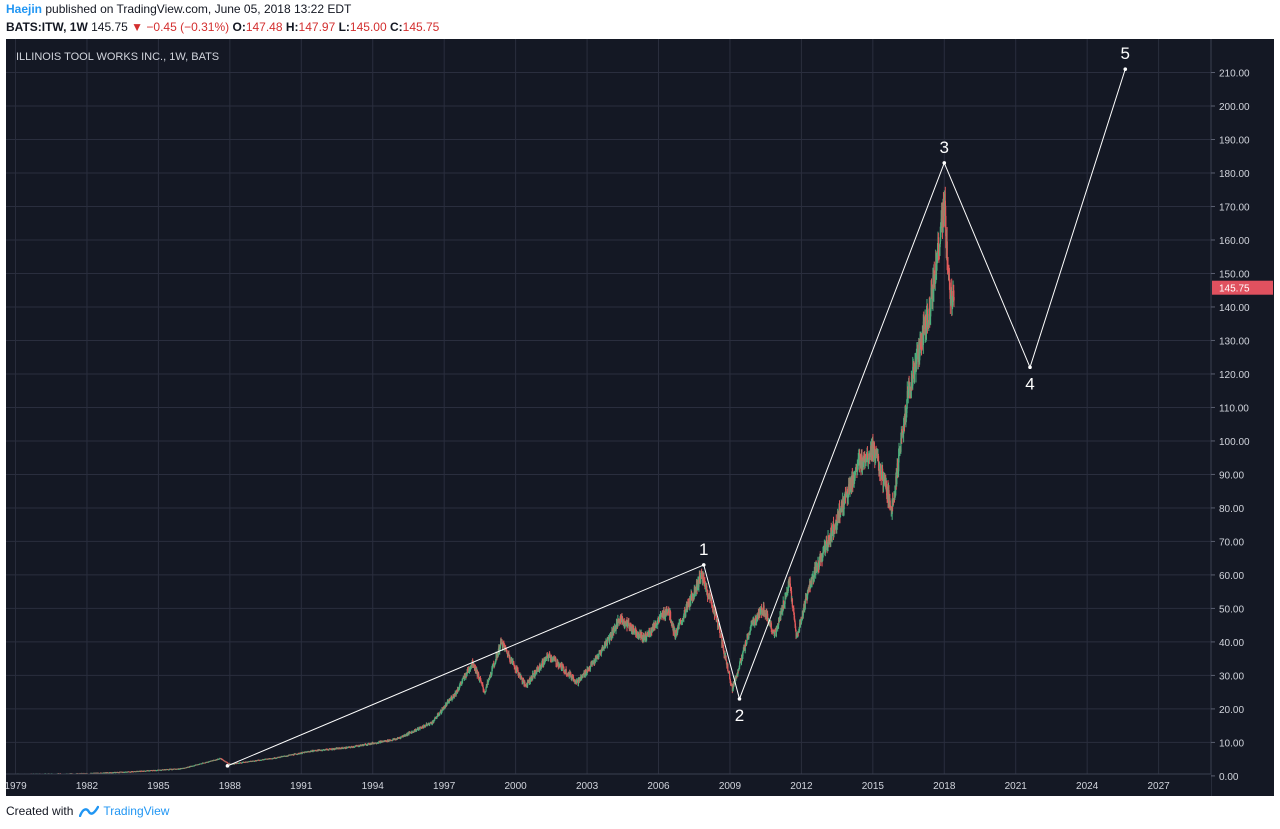 This screenshot has width=1280, height=829. I want to click on tradingview-link: TradingView, so click(124, 811).